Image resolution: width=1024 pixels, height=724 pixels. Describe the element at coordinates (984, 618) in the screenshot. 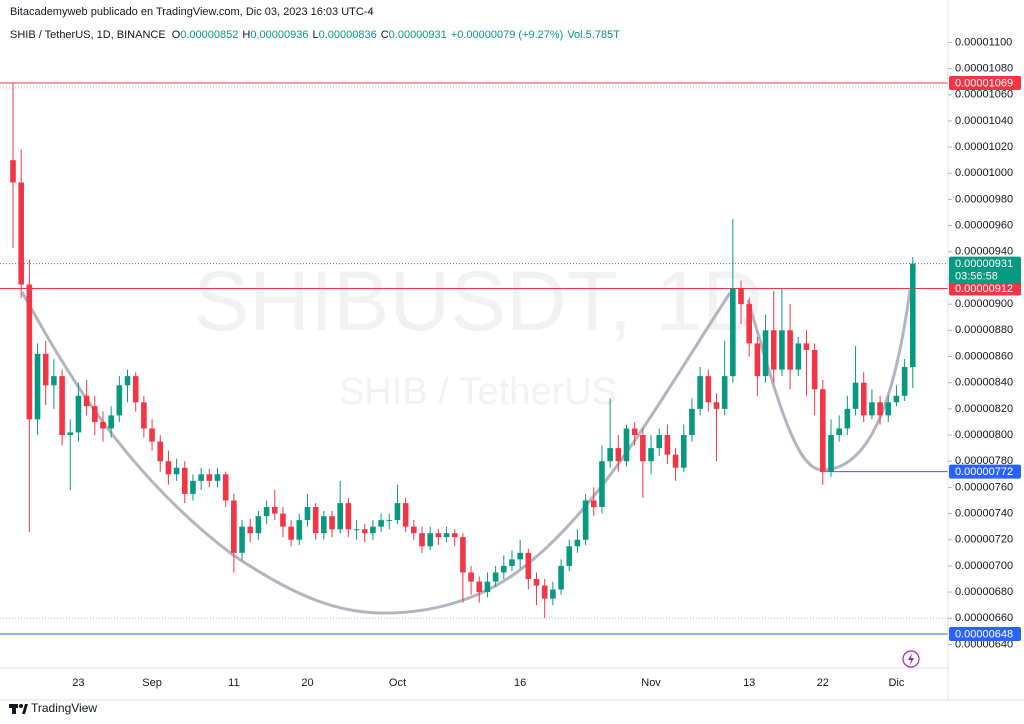

I see `y-tick-label: 0.00000660` at that location.